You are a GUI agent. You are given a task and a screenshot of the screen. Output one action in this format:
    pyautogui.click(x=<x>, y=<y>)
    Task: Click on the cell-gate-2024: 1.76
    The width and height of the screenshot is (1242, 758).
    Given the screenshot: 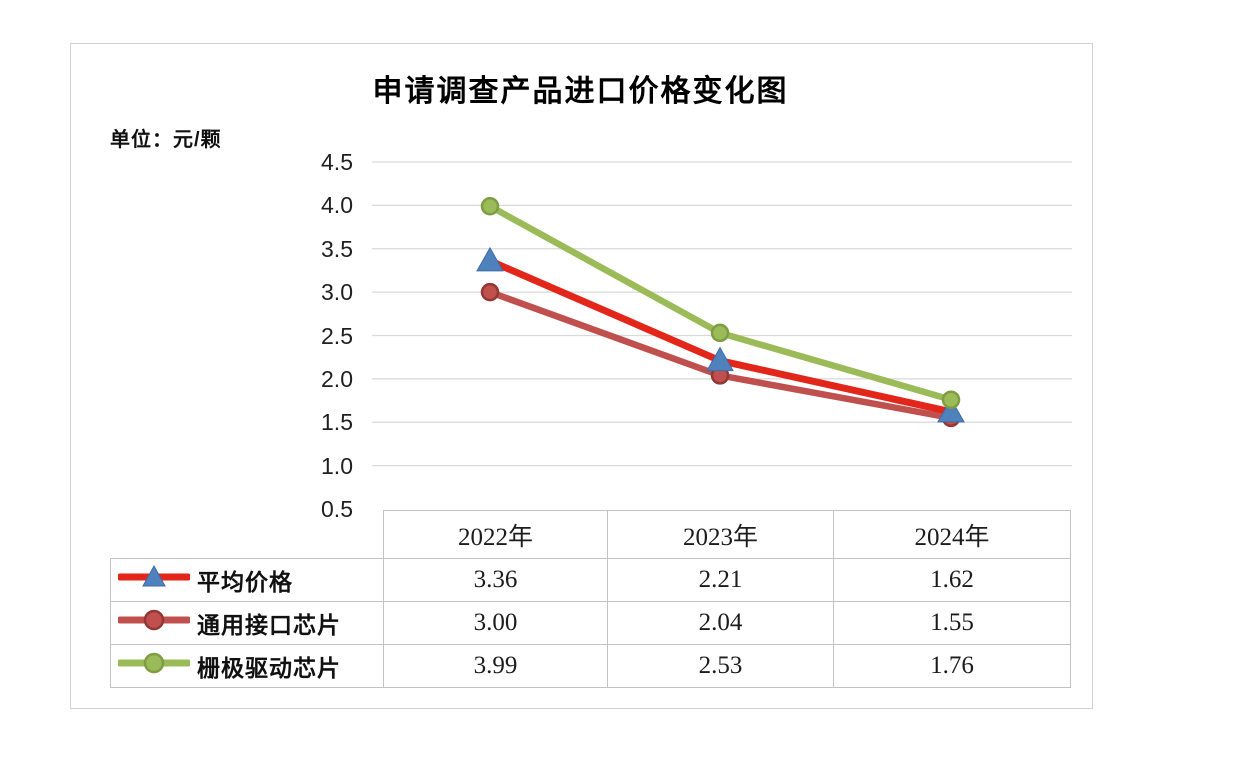 What is the action you would take?
    pyautogui.click(x=952, y=666)
    